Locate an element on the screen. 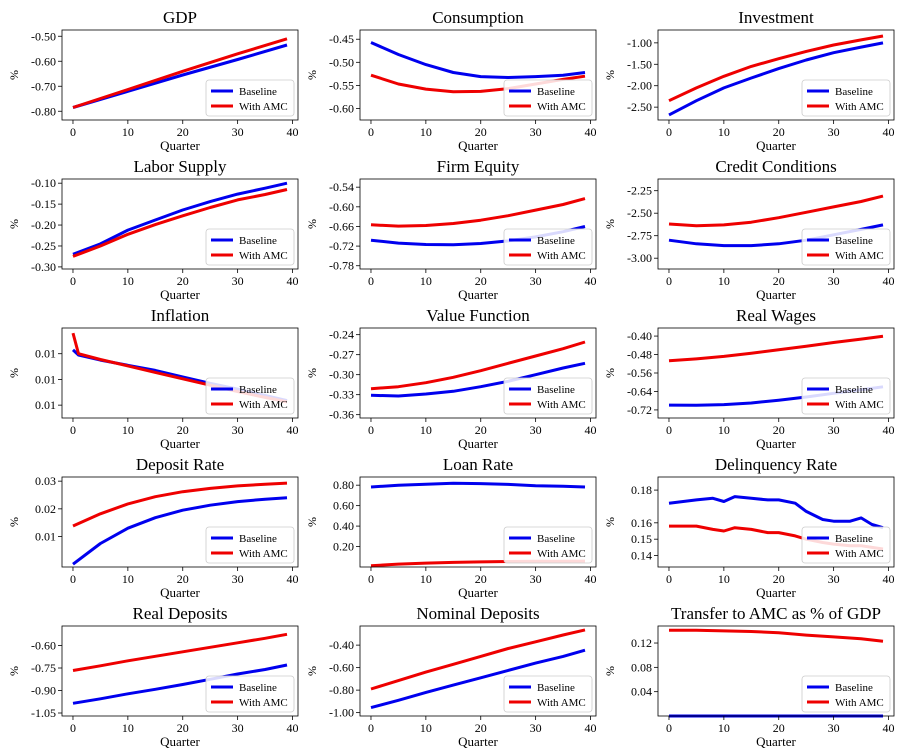 The image size is (906, 752). y-tick-label: -2.50 is located at coordinates (639, 213).